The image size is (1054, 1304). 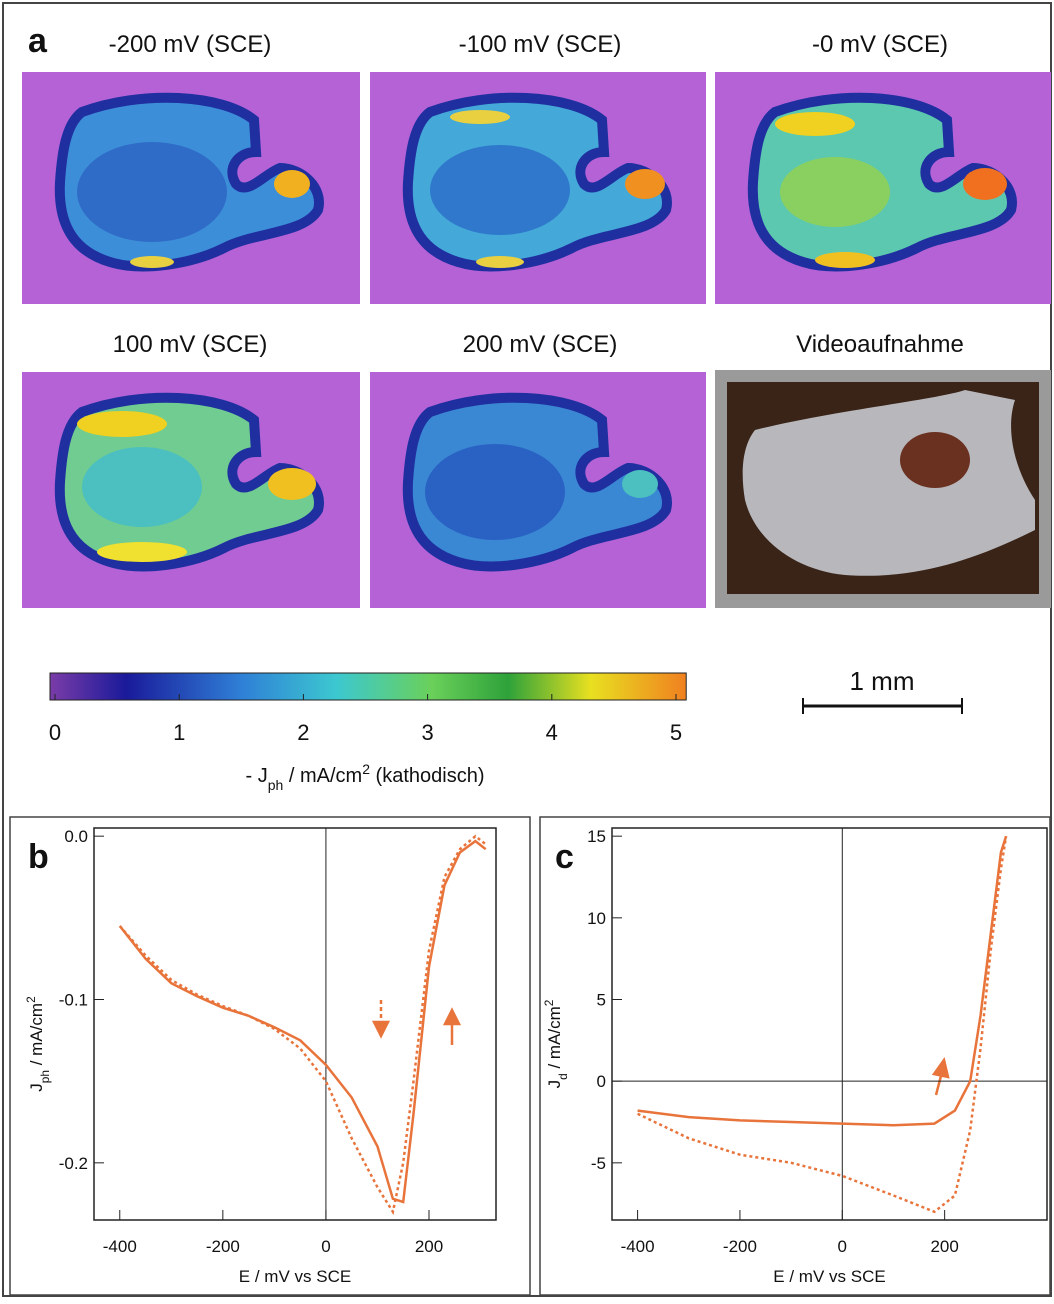 What do you see at coordinates (38, 41) in the screenshot?
I see `panel-label: a` at bounding box center [38, 41].